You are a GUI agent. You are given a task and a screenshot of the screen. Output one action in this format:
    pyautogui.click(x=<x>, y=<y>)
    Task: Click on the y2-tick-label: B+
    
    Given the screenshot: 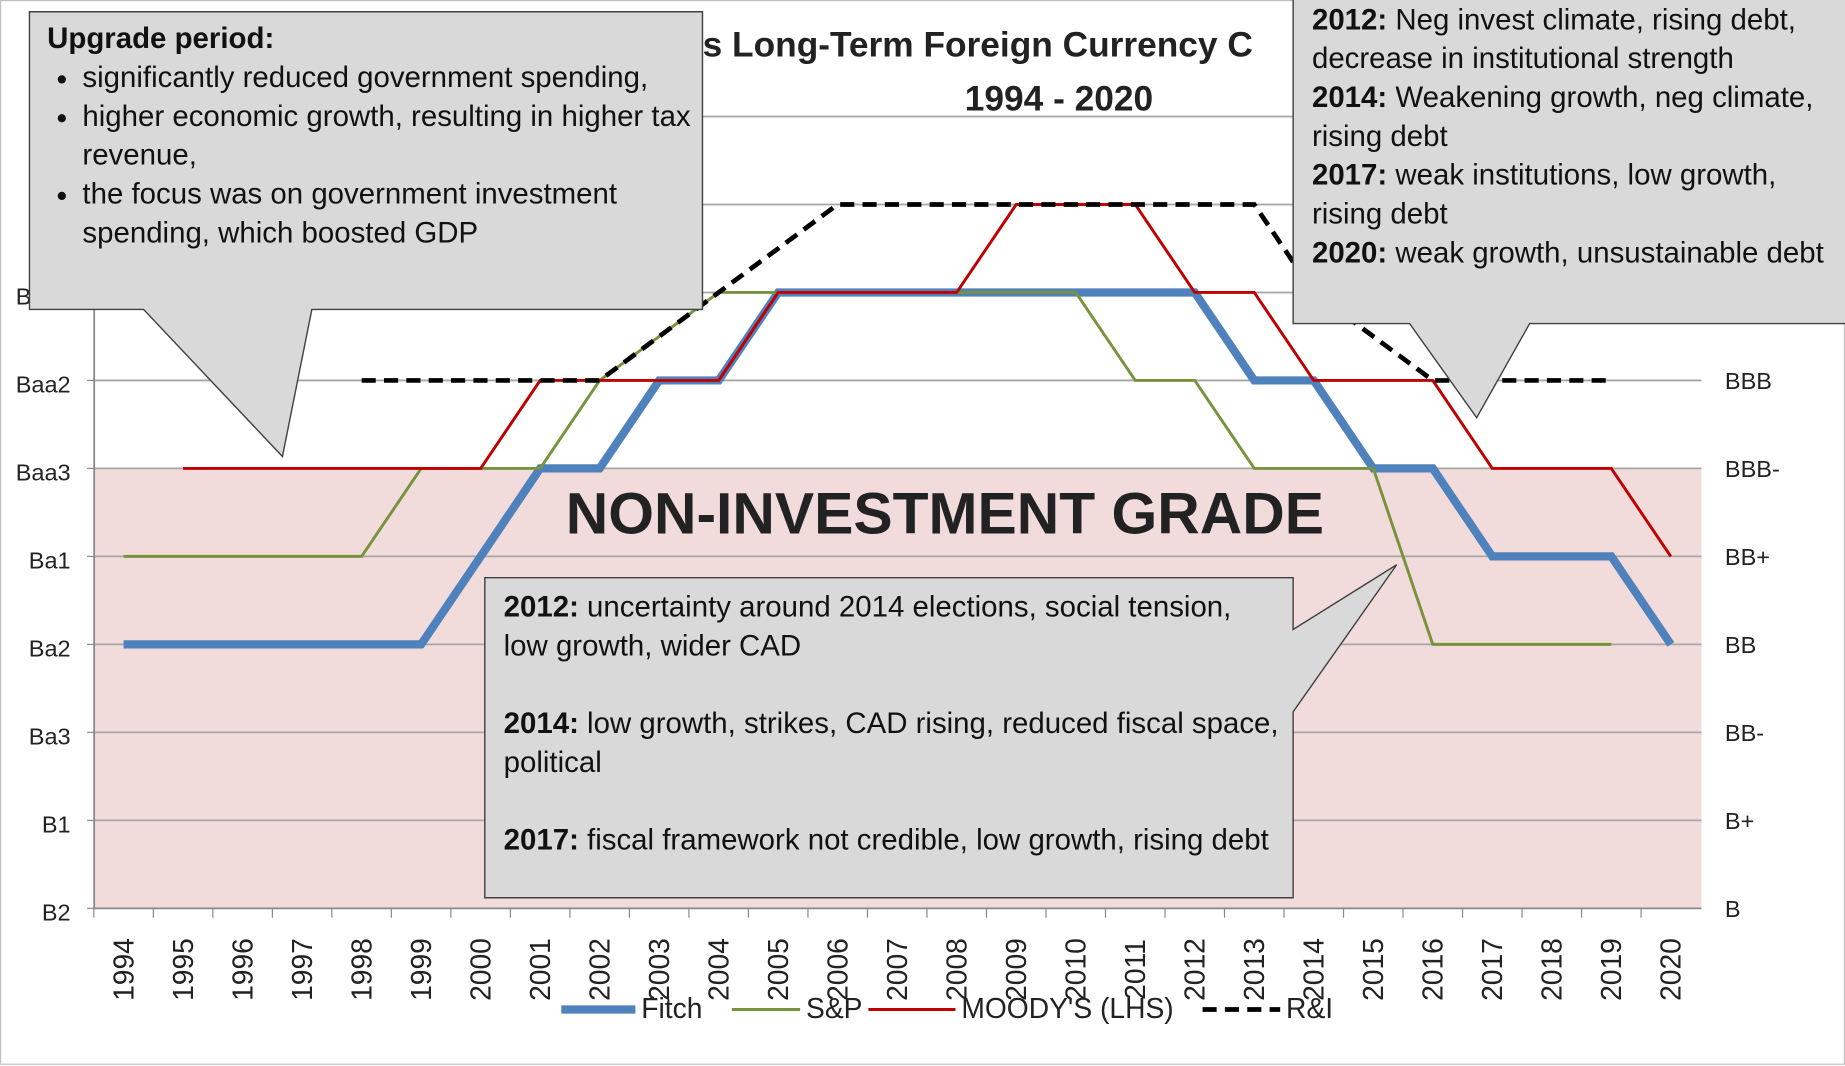 What is the action you would take?
    pyautogui.click(x=1739, y=821)
    